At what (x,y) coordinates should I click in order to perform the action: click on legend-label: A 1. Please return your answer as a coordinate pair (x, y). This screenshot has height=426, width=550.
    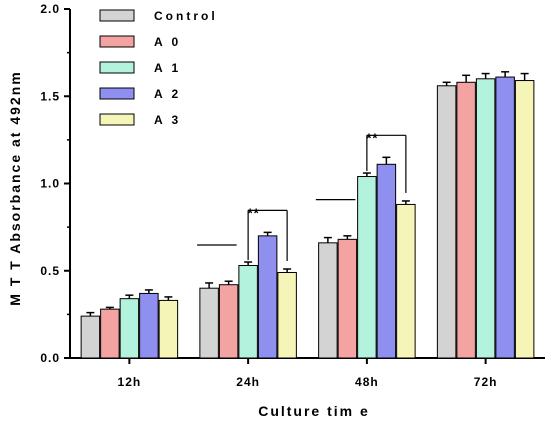
    Looking at the image, I should click on (167, 68).